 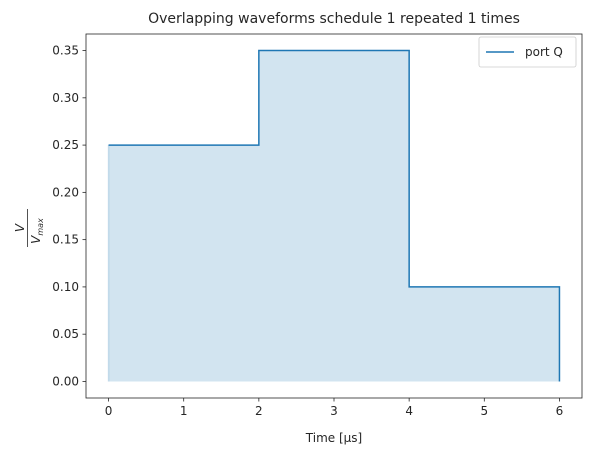 What do you see at coordinates (334, 411) in the screenshot?
I see `x-tick-label-3: 3` at bounding box center [334, 411].